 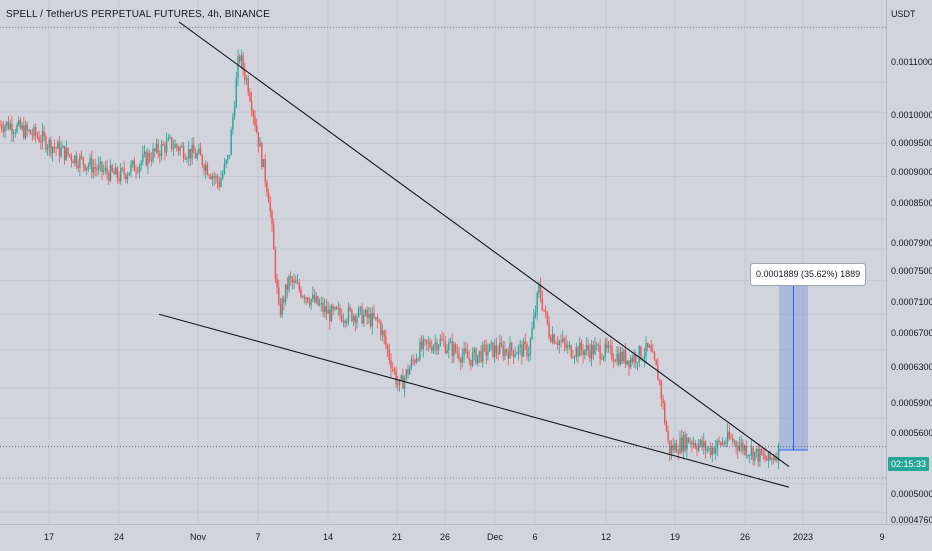 I want to click on measure-label: 0.0001889 (35.62%) 1889, so click(x=808, y=274).